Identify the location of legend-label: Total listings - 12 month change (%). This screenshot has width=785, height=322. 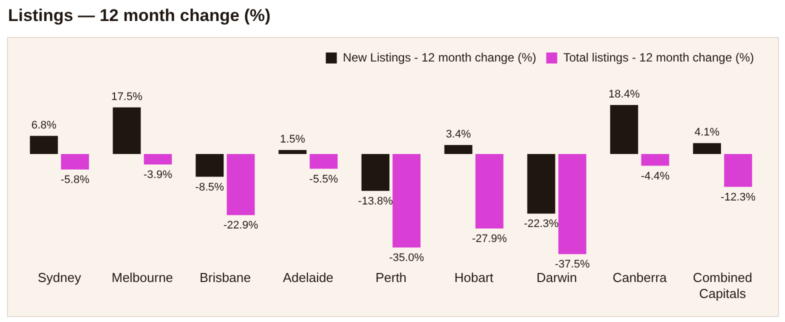
(658, 57).